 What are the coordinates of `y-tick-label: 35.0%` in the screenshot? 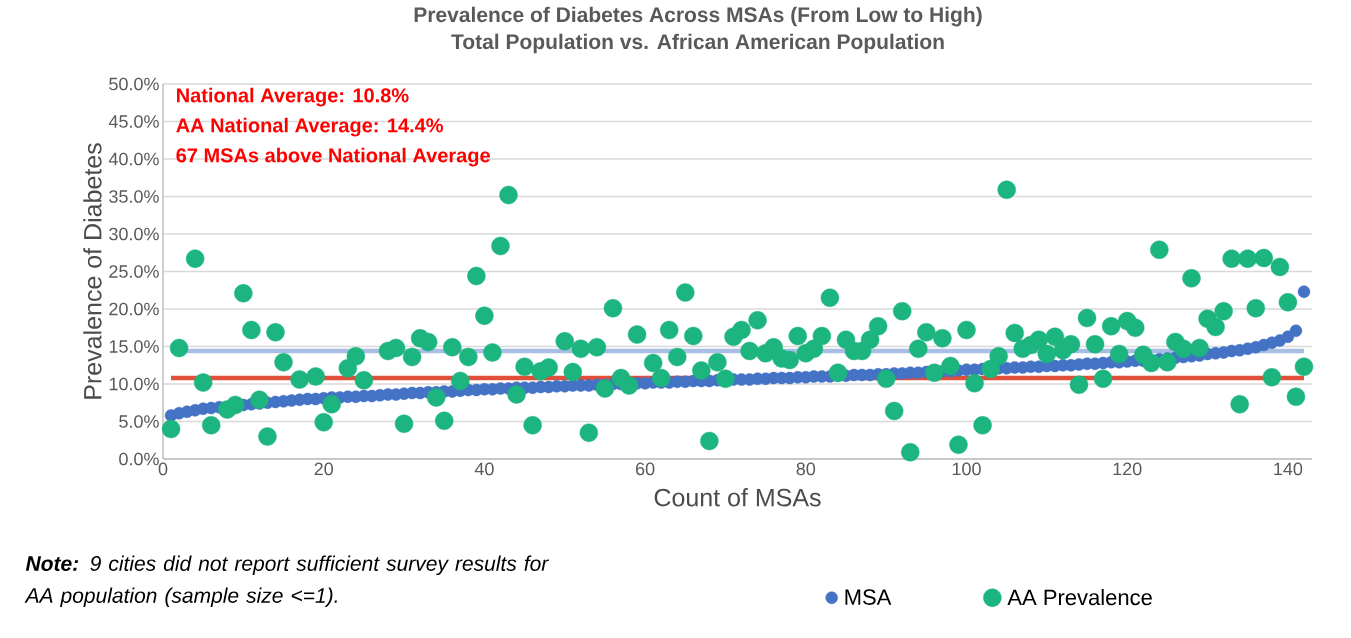 It's located at (134, 196).